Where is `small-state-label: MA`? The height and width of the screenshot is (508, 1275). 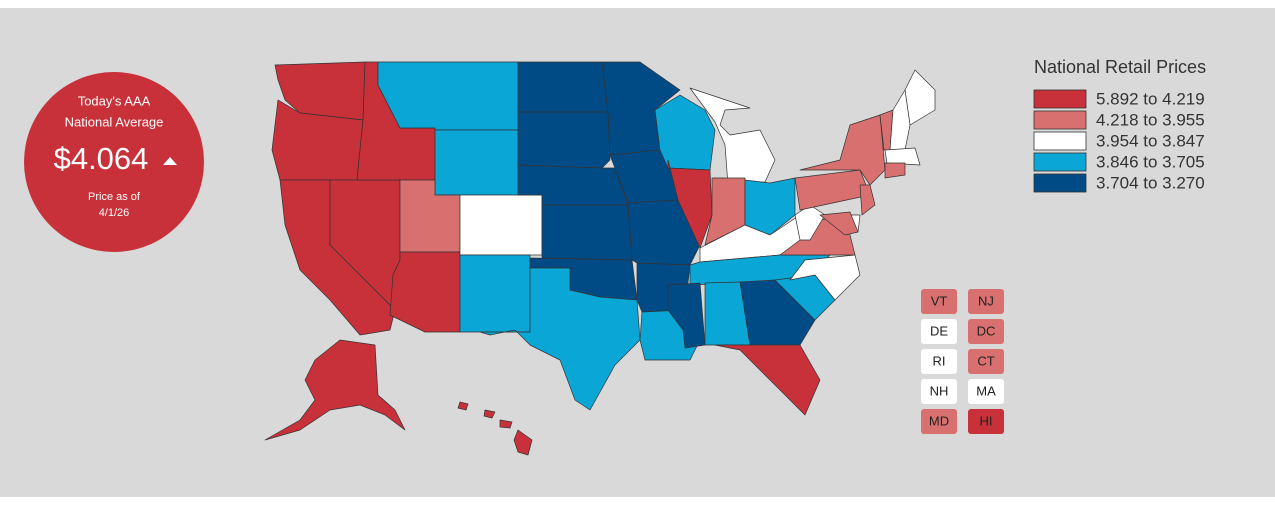 small-state-label: MA is located at coordinates (986, 390).